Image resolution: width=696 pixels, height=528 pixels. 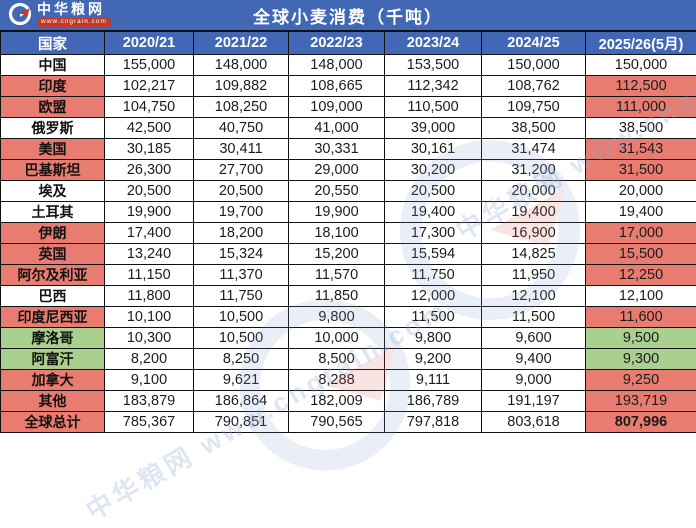 What do you see at coordinates (241, 401) in the screenshot?
I see `value-cell: 186,864` at bounding box center [241, 401].